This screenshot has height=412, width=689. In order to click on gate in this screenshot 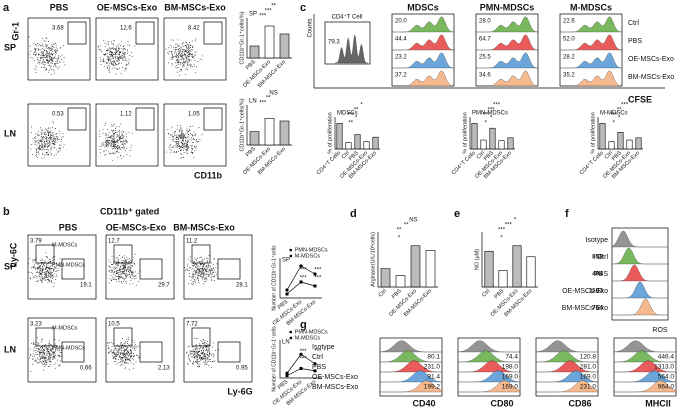, I will do `click(123, 337)`.